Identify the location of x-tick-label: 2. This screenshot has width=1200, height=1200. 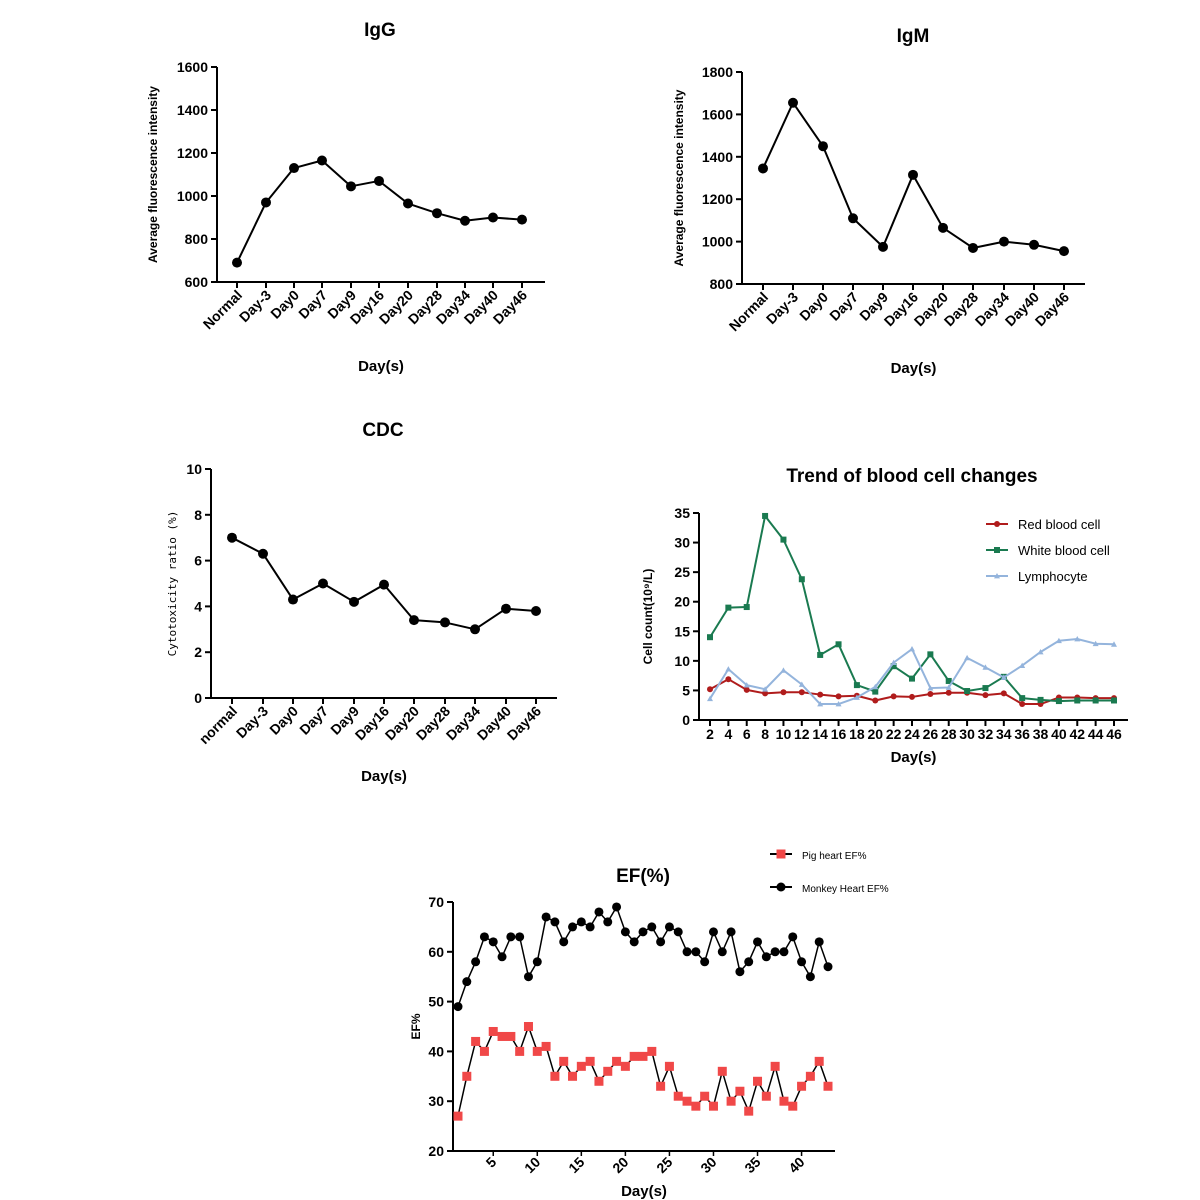
(710, 734).